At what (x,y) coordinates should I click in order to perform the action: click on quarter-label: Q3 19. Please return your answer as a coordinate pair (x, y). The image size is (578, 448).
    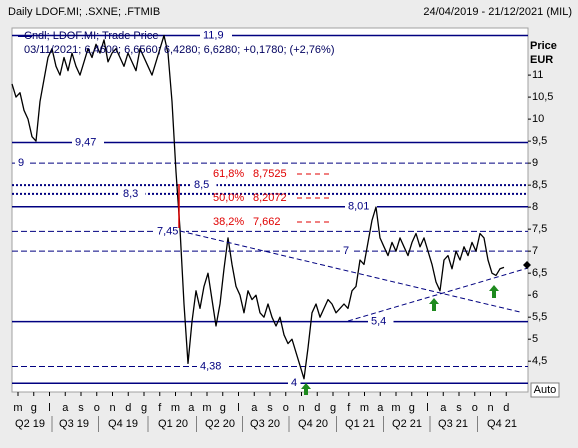
    Looking at the image, I should click on (74, 424).